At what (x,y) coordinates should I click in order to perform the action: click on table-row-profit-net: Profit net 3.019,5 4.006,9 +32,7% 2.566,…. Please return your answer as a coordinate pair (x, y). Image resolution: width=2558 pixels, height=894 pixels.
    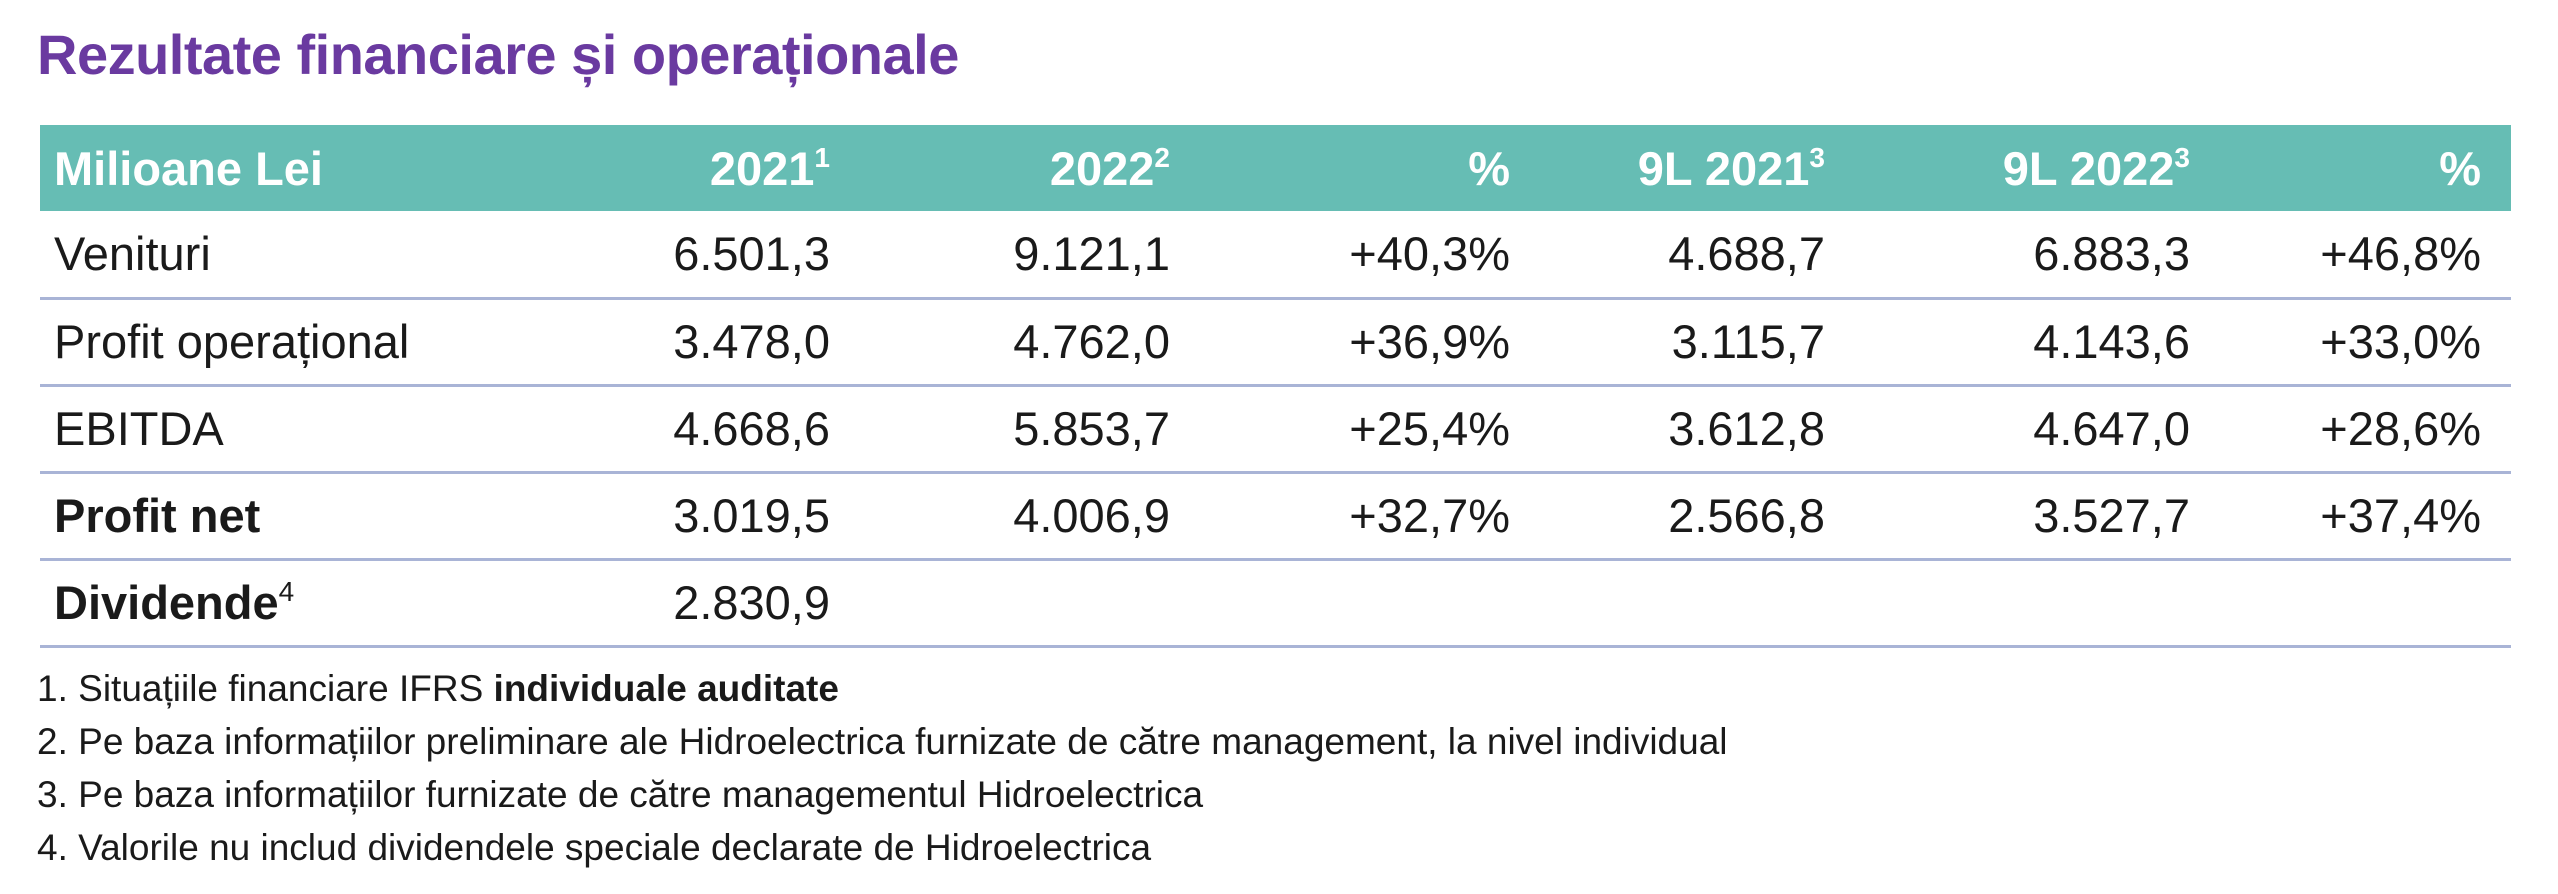
    Looking at the image, I should click on (1275, 515).